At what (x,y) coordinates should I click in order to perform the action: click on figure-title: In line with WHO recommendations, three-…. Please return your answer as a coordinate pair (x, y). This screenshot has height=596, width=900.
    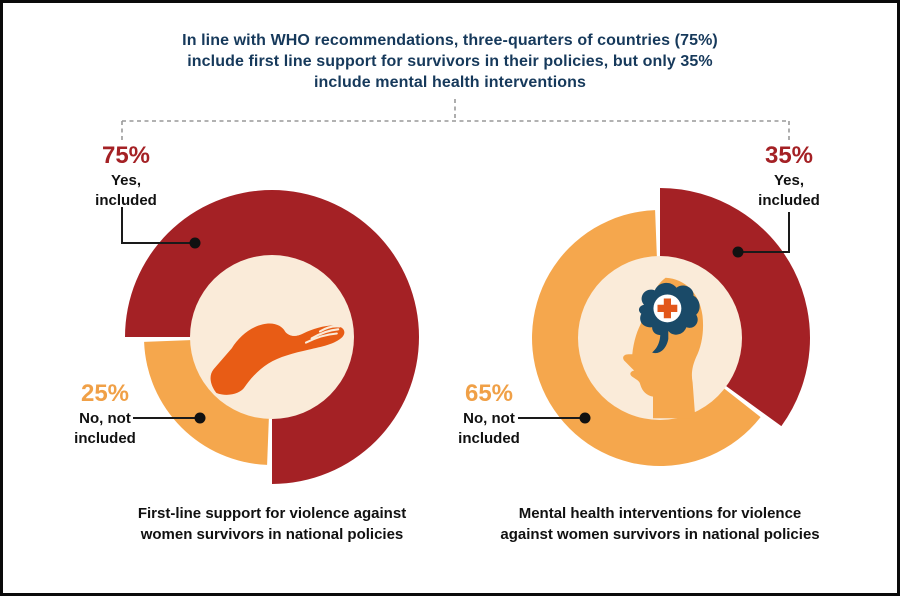
    Looking at the image, I should click on (450, 61).